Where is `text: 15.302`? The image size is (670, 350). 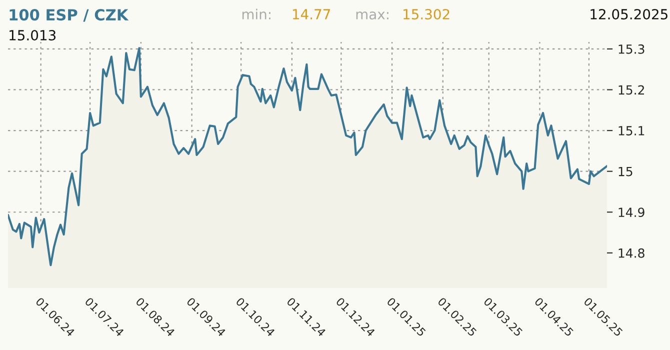 text: 15.302 is located at coordinates (427, 14).